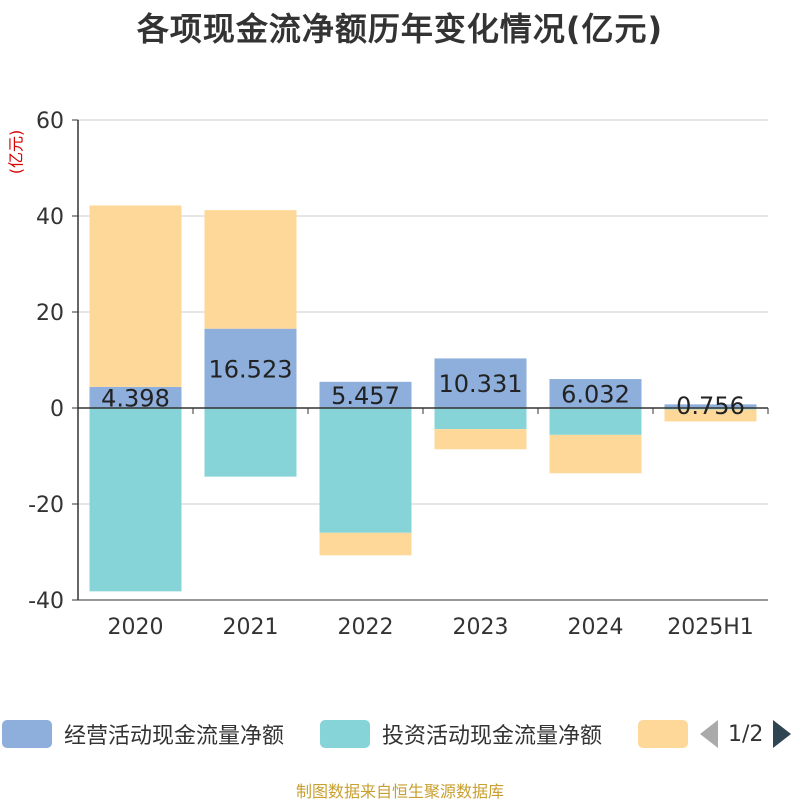 This screenshot has width=800, height=802. I want to click on bar-series2-2025H1, so click(710, 415).